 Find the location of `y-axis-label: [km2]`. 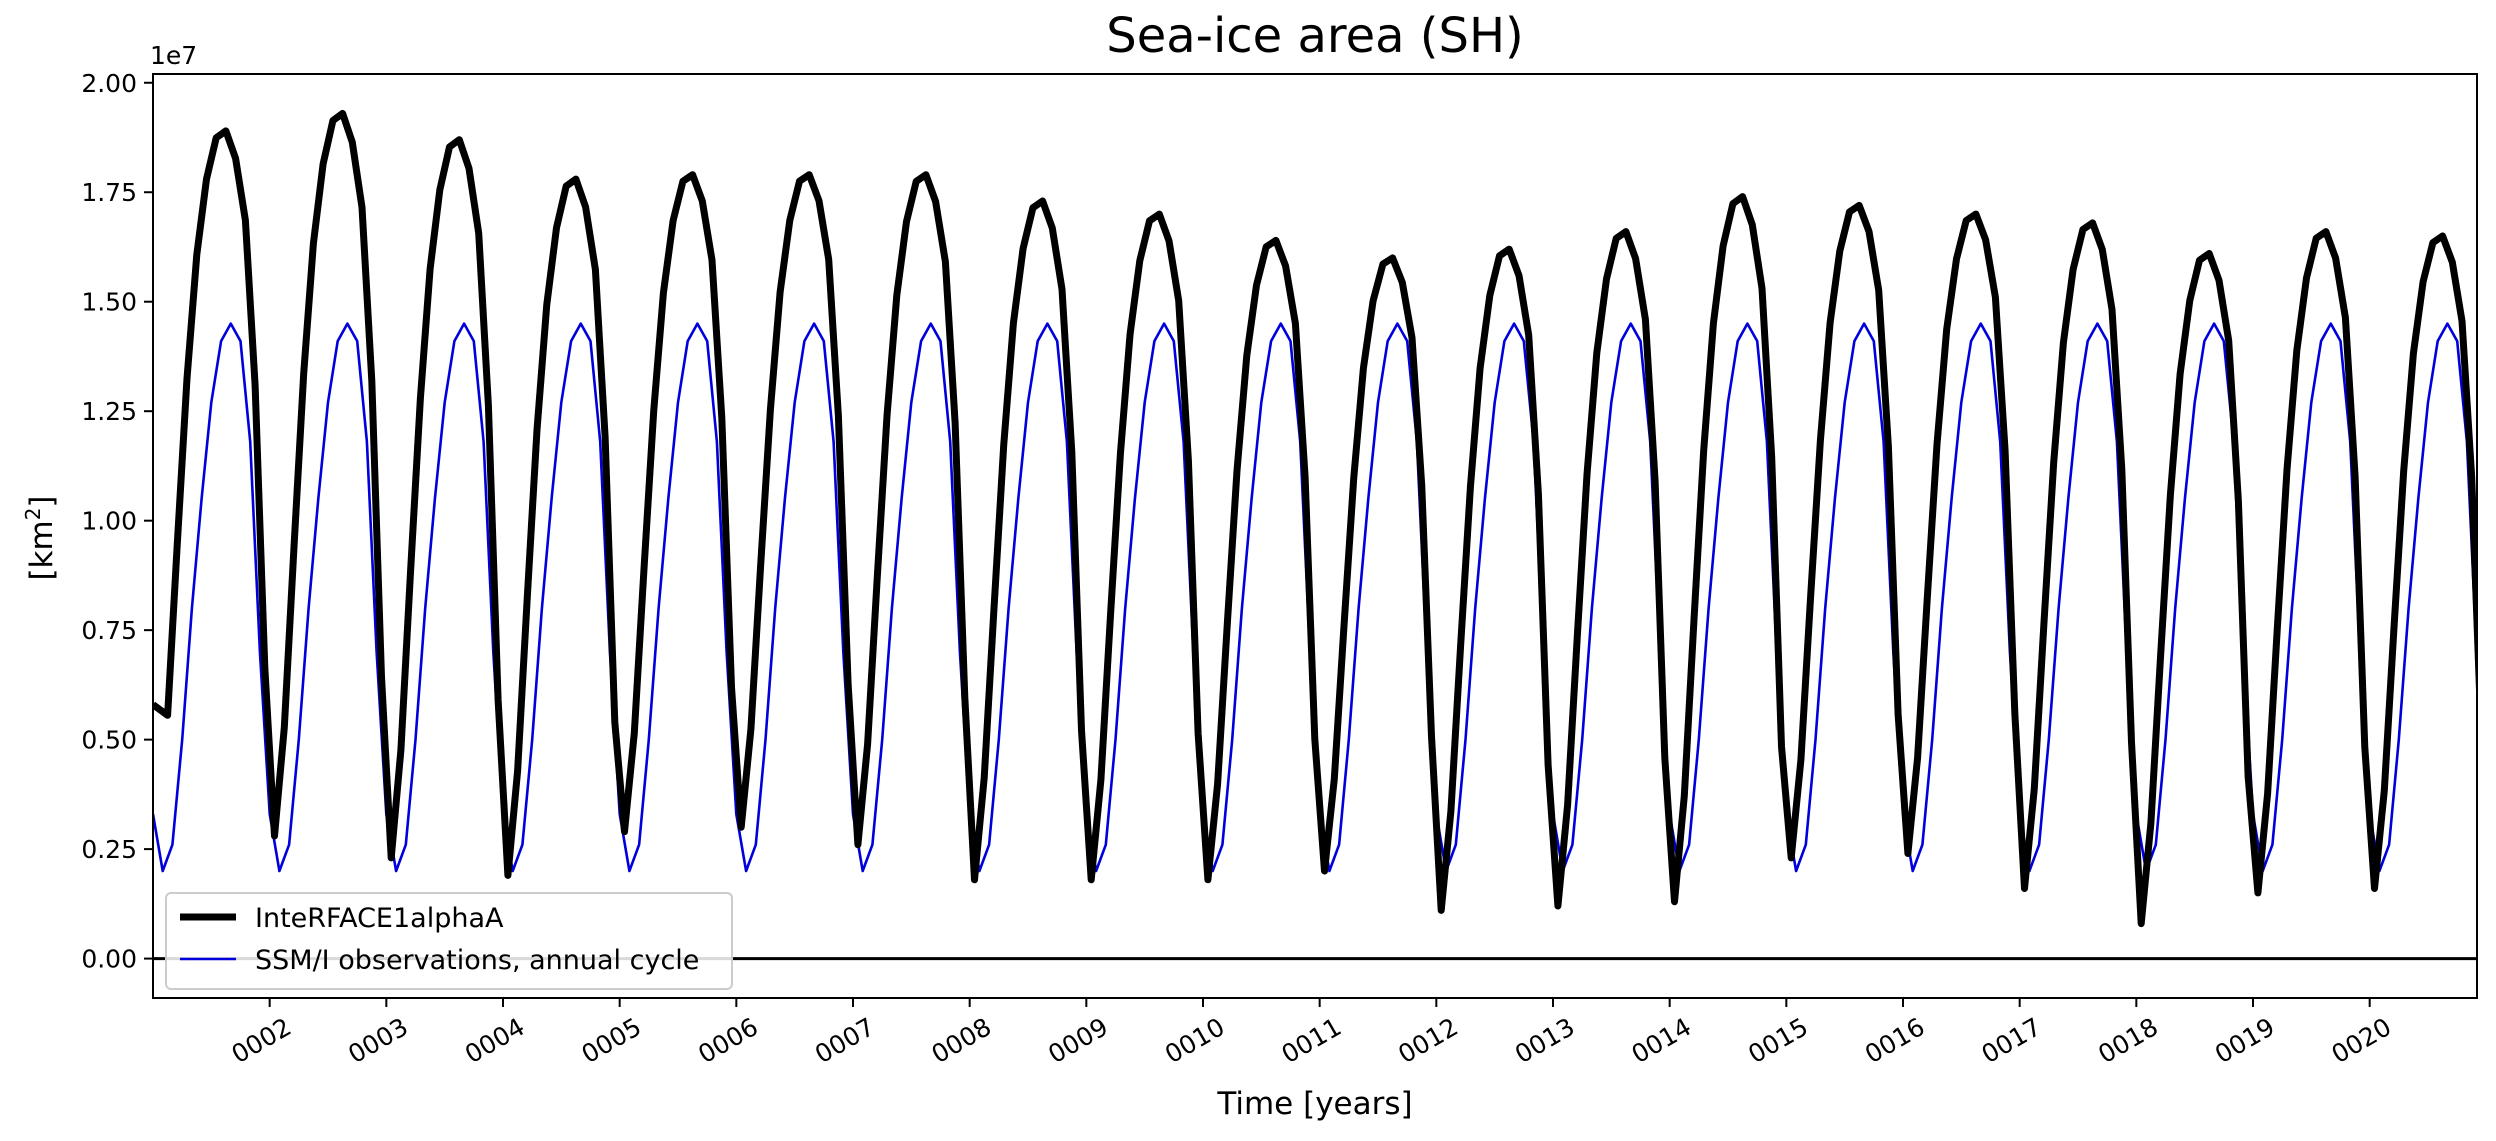

y-axis-label: [km2] is located at coordinates (40, 537).